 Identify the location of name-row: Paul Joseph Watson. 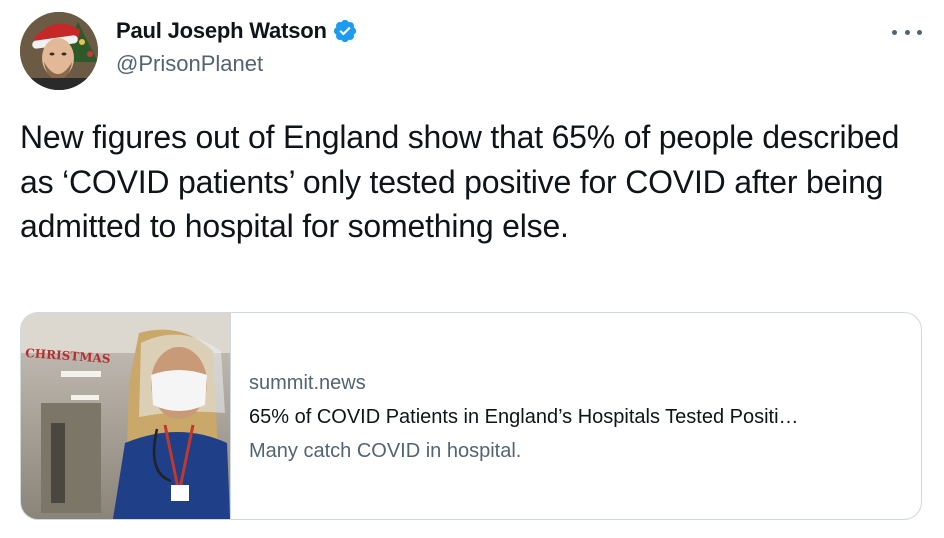
(237, 31).